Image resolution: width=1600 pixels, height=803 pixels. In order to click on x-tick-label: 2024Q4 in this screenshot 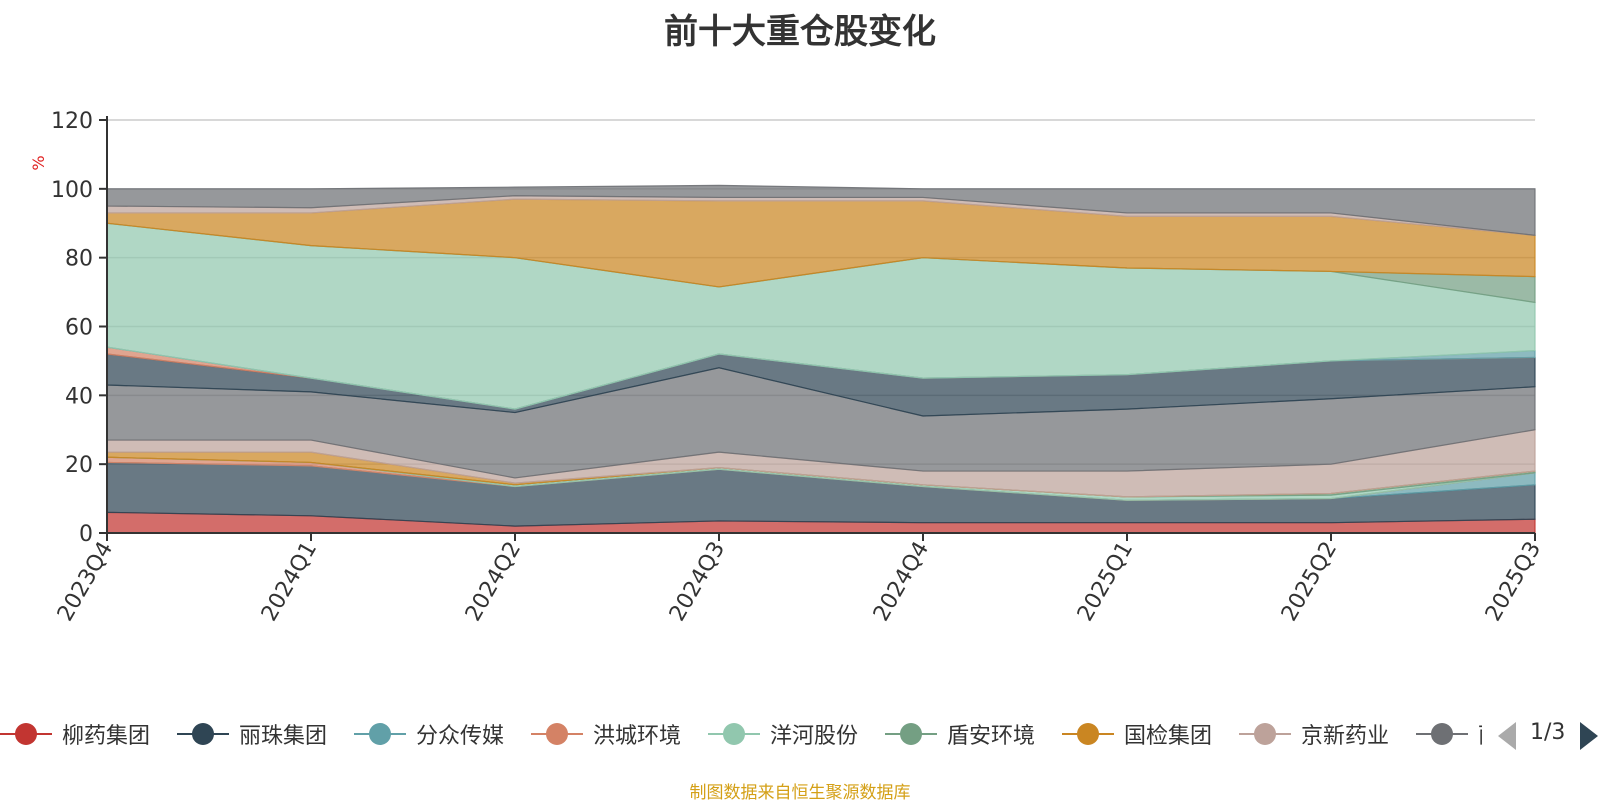, I will do `click(901, 582)`.